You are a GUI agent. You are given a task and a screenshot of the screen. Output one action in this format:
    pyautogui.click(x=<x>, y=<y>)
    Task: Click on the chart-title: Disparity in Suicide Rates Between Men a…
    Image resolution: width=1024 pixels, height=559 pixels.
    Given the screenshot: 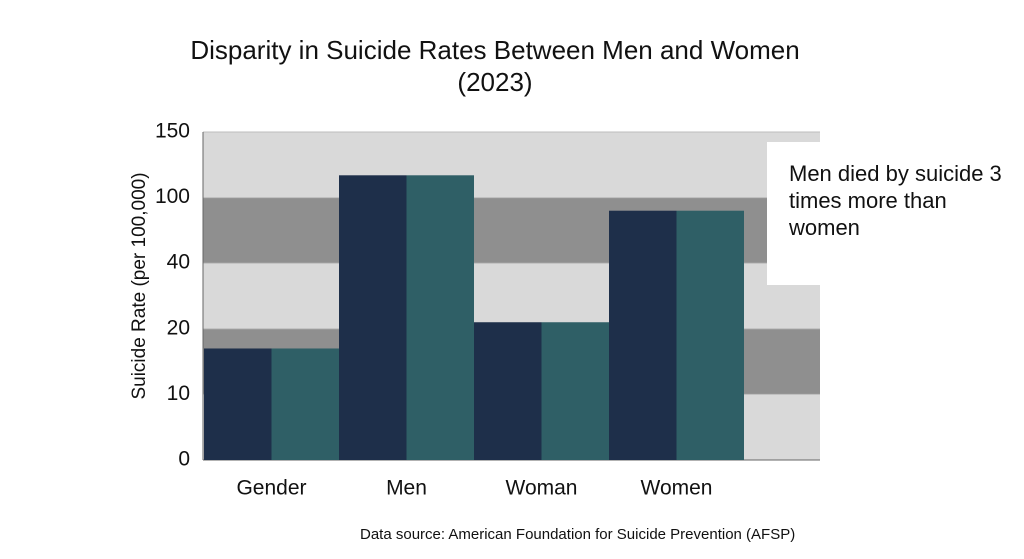 What is the action you would take?
    pyautogui.click(x=495, y=66)
    